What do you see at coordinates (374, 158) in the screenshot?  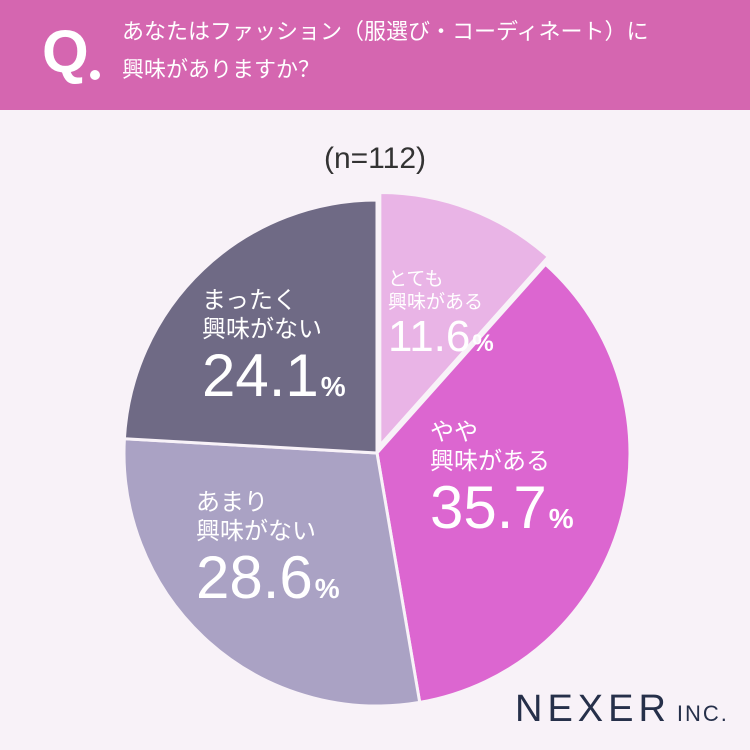 I see `sample-size: (n=112)` at bounding box center [374, 158].